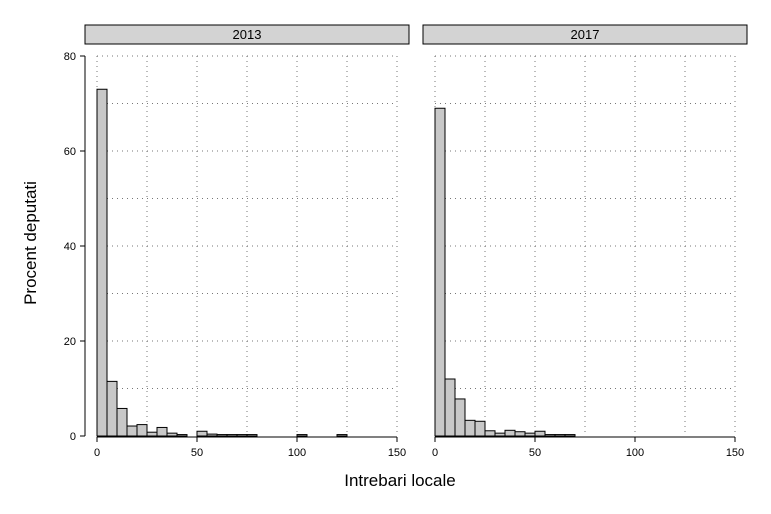 Image resolution: width=771 pixels, height=514 pixels. What do you see at coordinates (30, 243) in the screenshot?
I see `y-axis-title: Procent deputati` at bounding box center [30, 243].